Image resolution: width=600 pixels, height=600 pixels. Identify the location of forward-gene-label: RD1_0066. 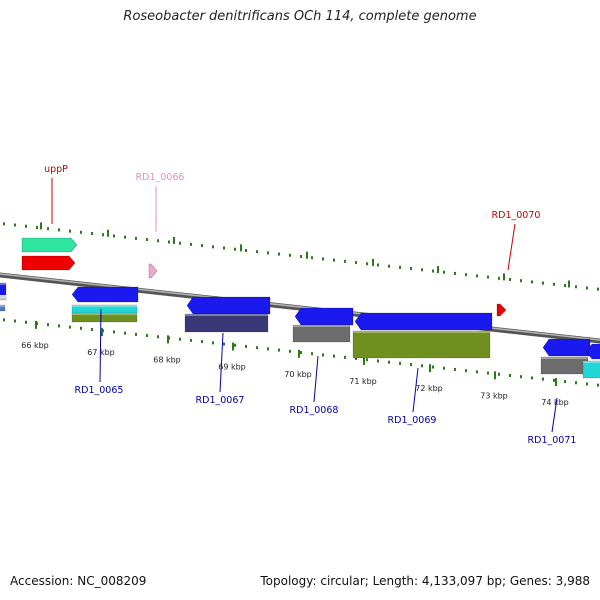
(160, 177).